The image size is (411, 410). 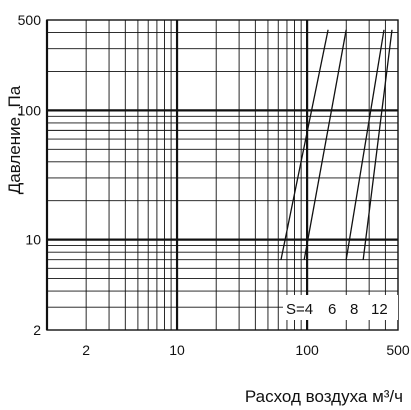 What do you see at coordinates (37, 330) in the screenshot?
I see `y-tick-label: 2` at bounding box center [37, 330].